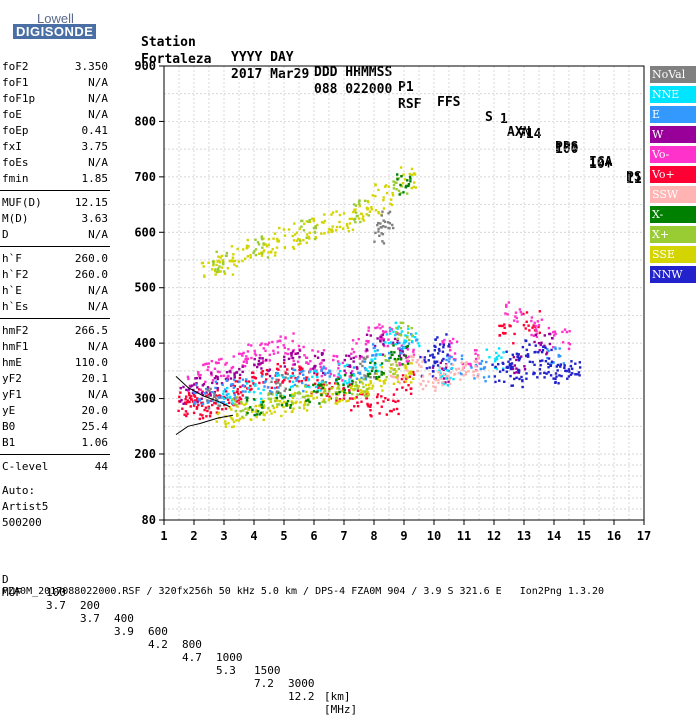 Image resolution: width=700 pixels, height=716 pixels. I want to click on y-tick-label: 900, so click(145, 66).